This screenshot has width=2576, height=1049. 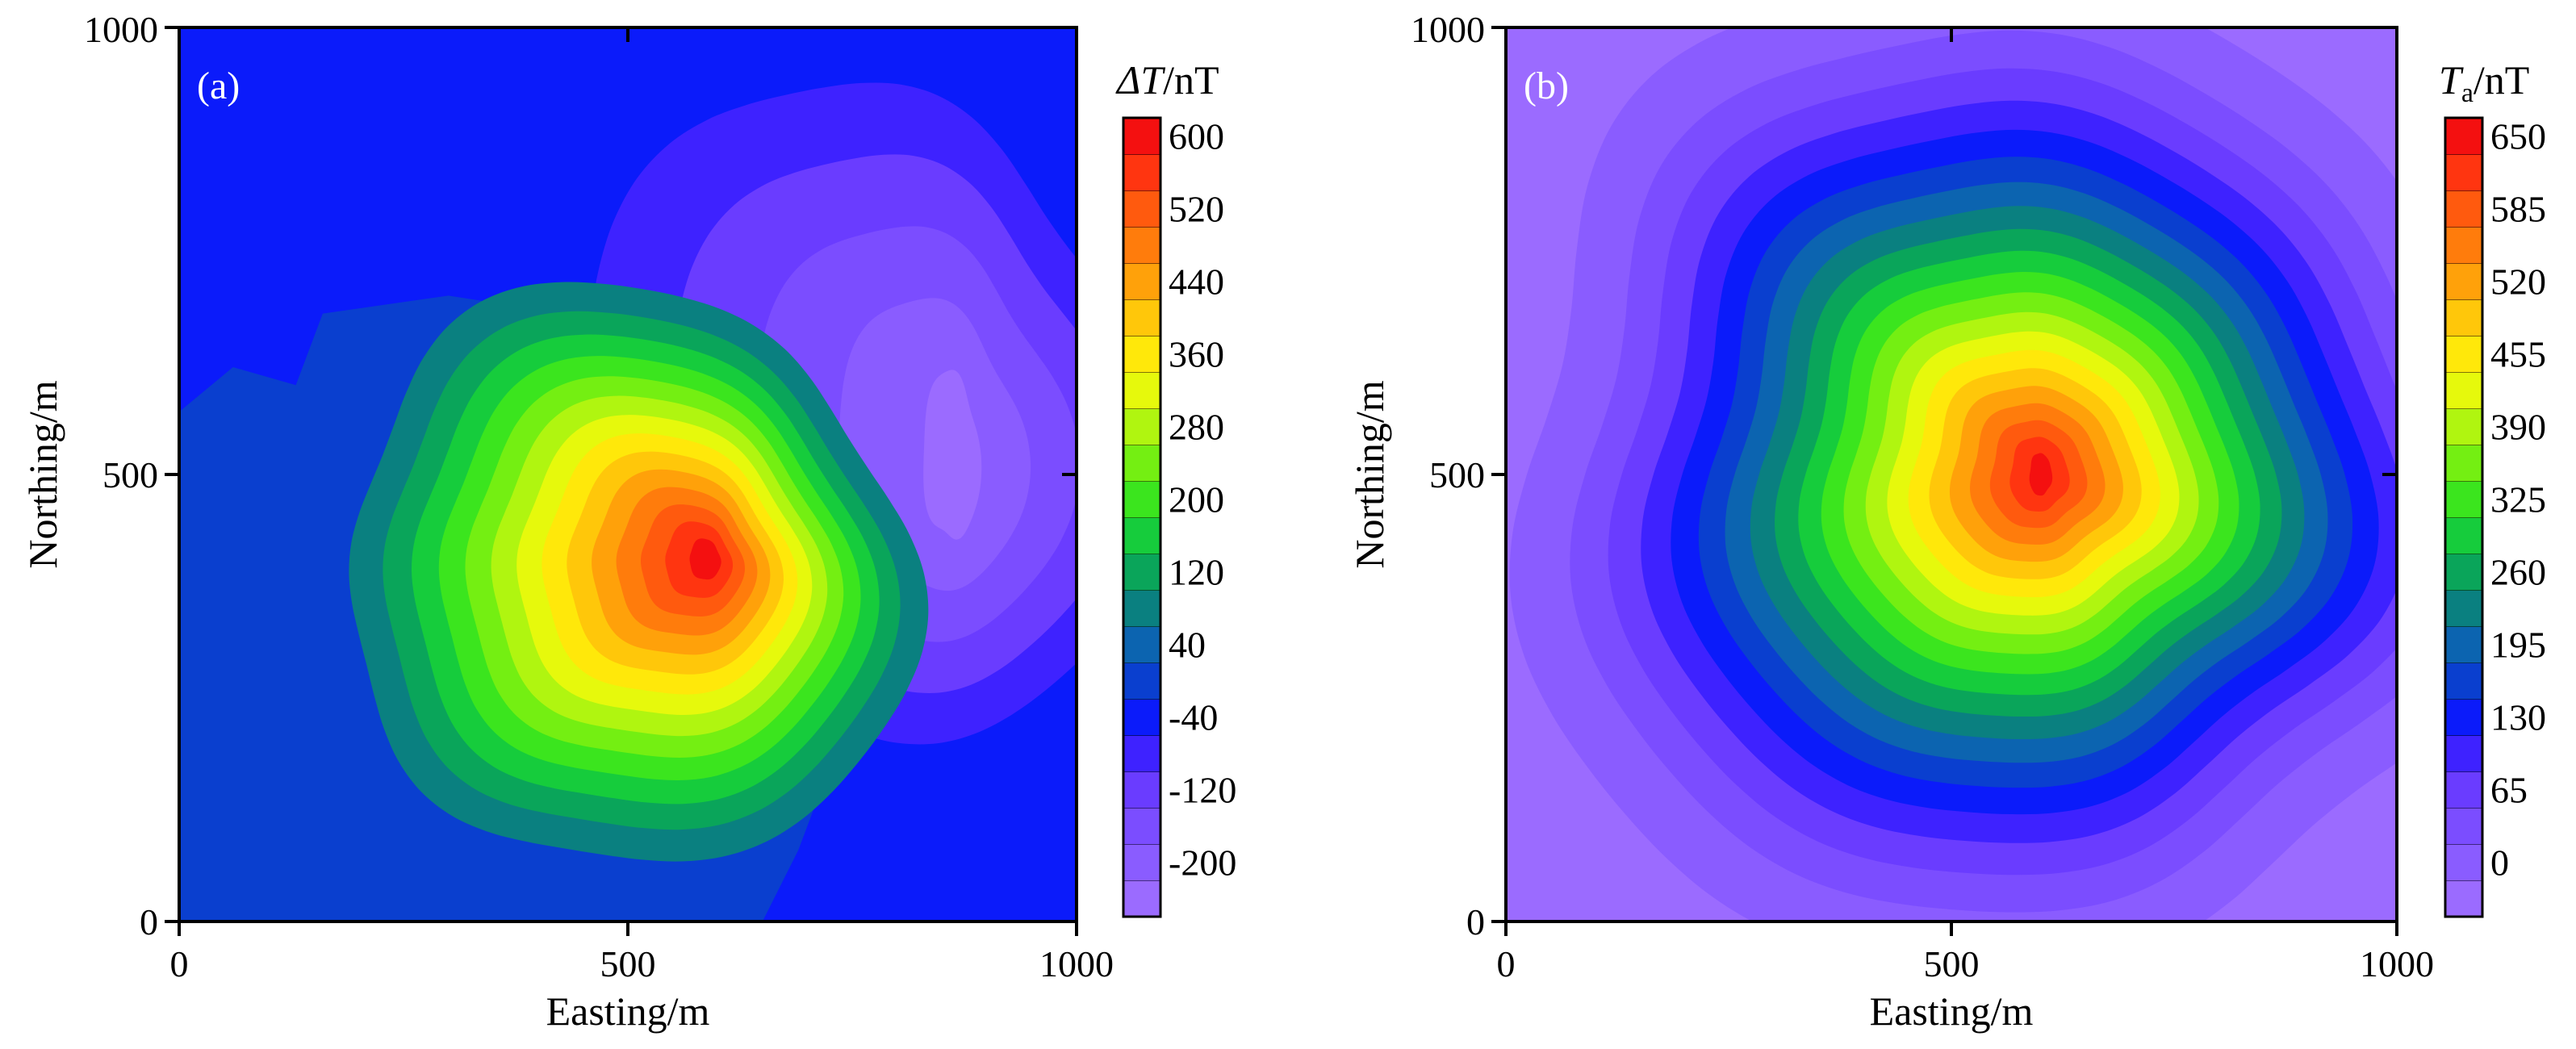 What do you see at coordinates (2518, 572) in the screenshot?
I see `colorbar-tick-label-b-6: 260` at bounding box center [2518, 572].